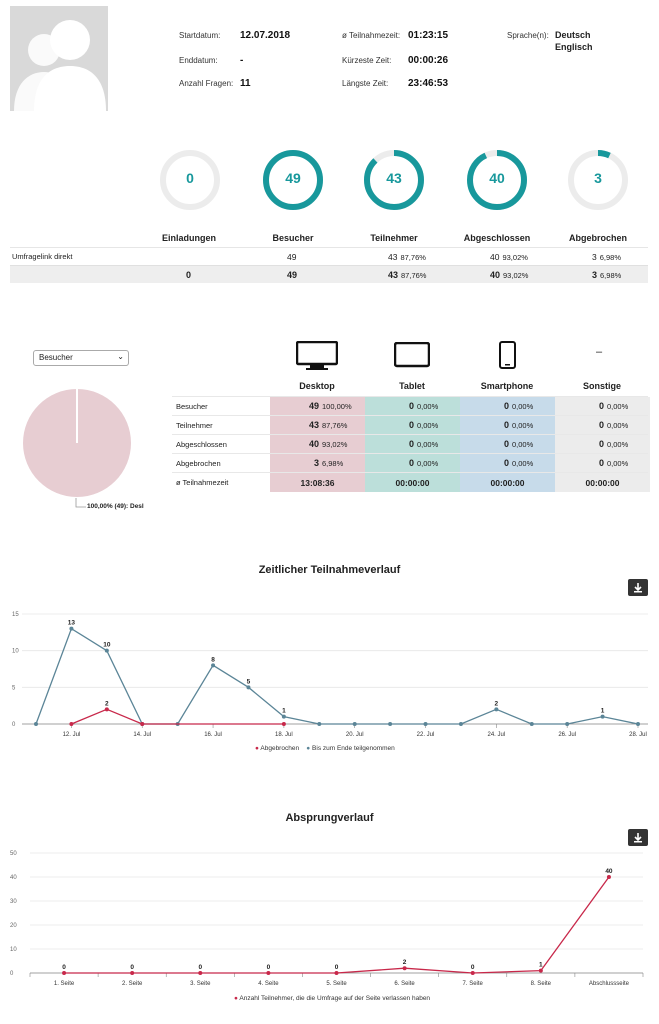  What do you see at coordinates (414, 275) in the screenshot?
I see `total-pct: 87,76%` at bounding box center [414, 275].